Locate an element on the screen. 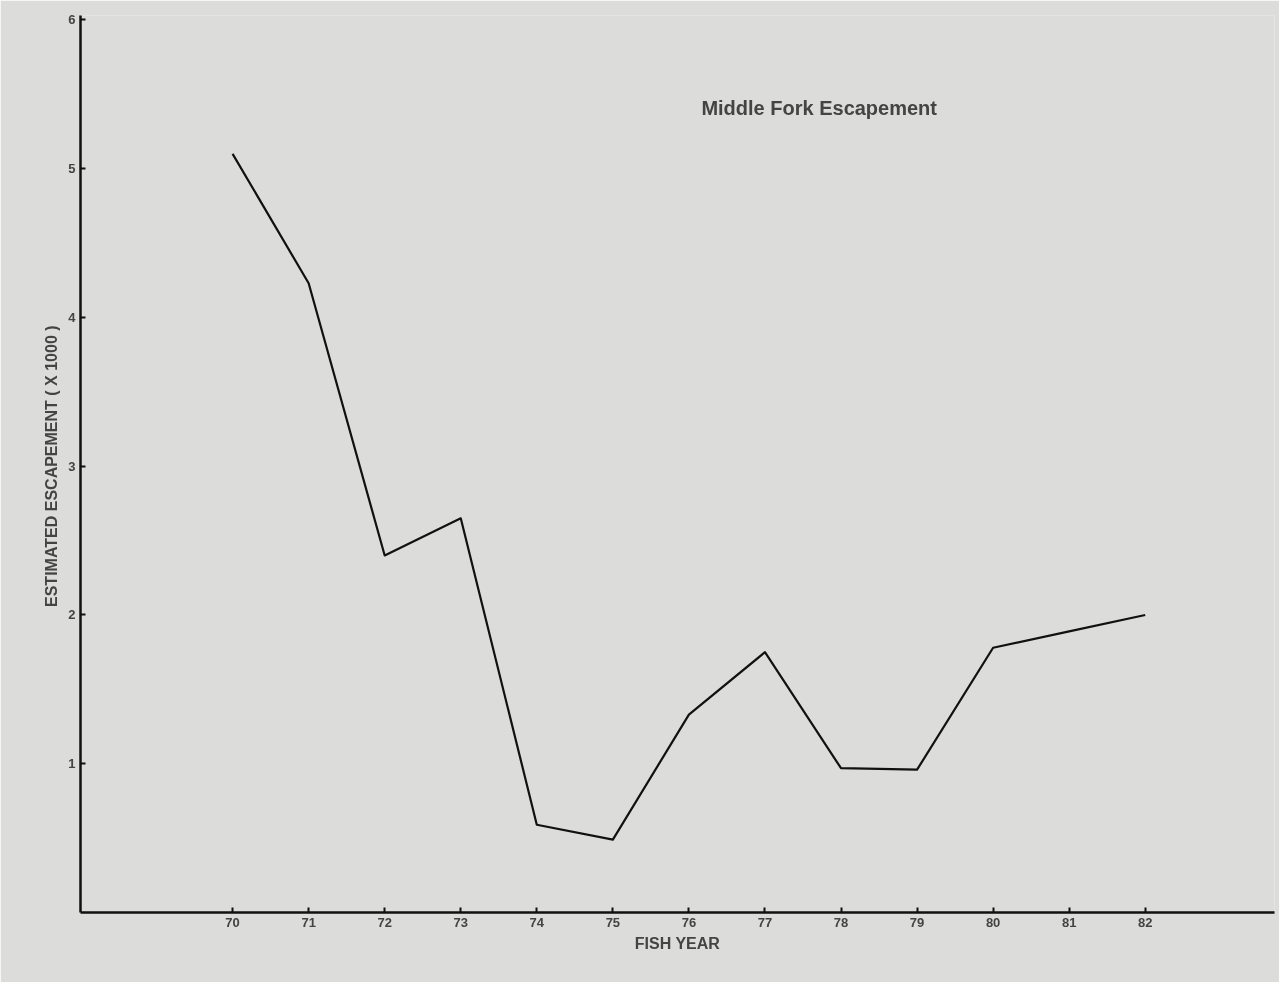 This screenshot has height=982, width=1279. y-tick-label: 5 is located at coordinates (72, 169).